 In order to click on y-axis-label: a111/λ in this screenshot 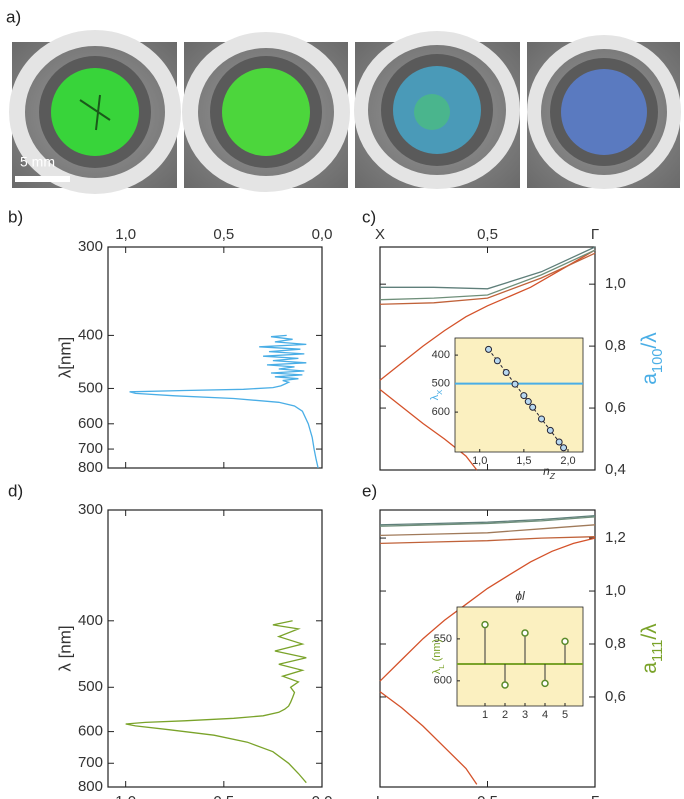, I will do `click(652, 648)`.